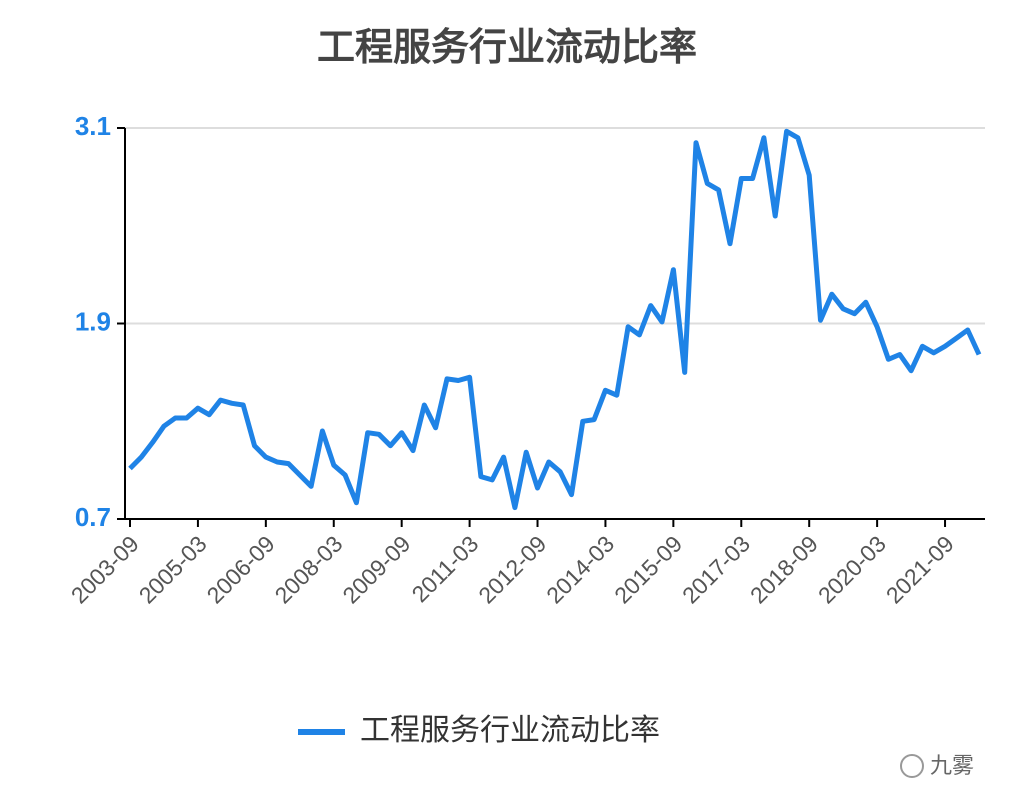 Image resolution: width=1014 pixels, height=810 pixels. What do you see at coordinates (376, 569) in the screenshot?
I see `x-tick-label: 2009-09` at bounding box center [376, 569].